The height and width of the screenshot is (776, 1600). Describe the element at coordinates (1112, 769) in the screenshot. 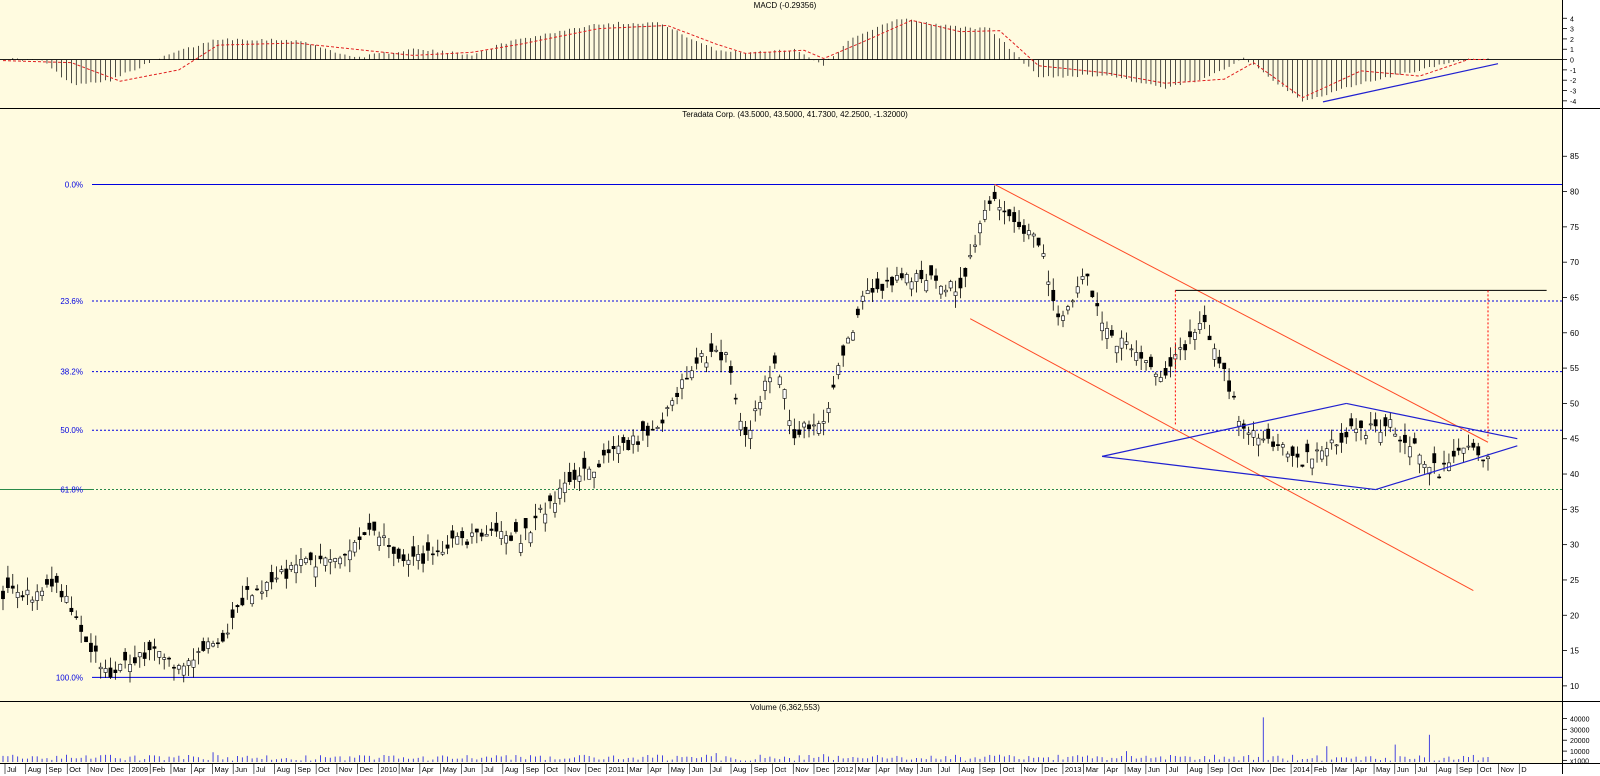

I see `x-tick-label: Apr` at that location.